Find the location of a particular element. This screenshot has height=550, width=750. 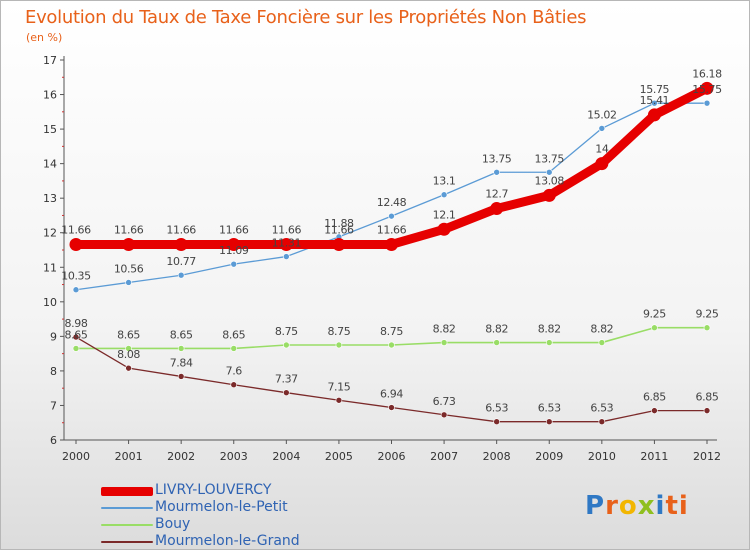

y-tick-label: 13 is located at coordinates (50, 198).